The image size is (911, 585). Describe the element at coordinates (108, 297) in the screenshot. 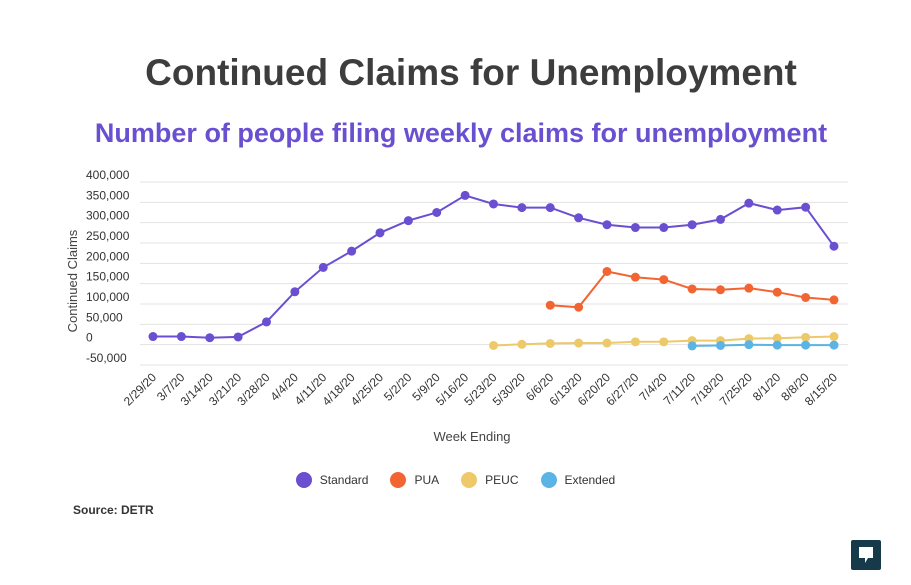

I see `y-tick-label: 100,000` at that location.